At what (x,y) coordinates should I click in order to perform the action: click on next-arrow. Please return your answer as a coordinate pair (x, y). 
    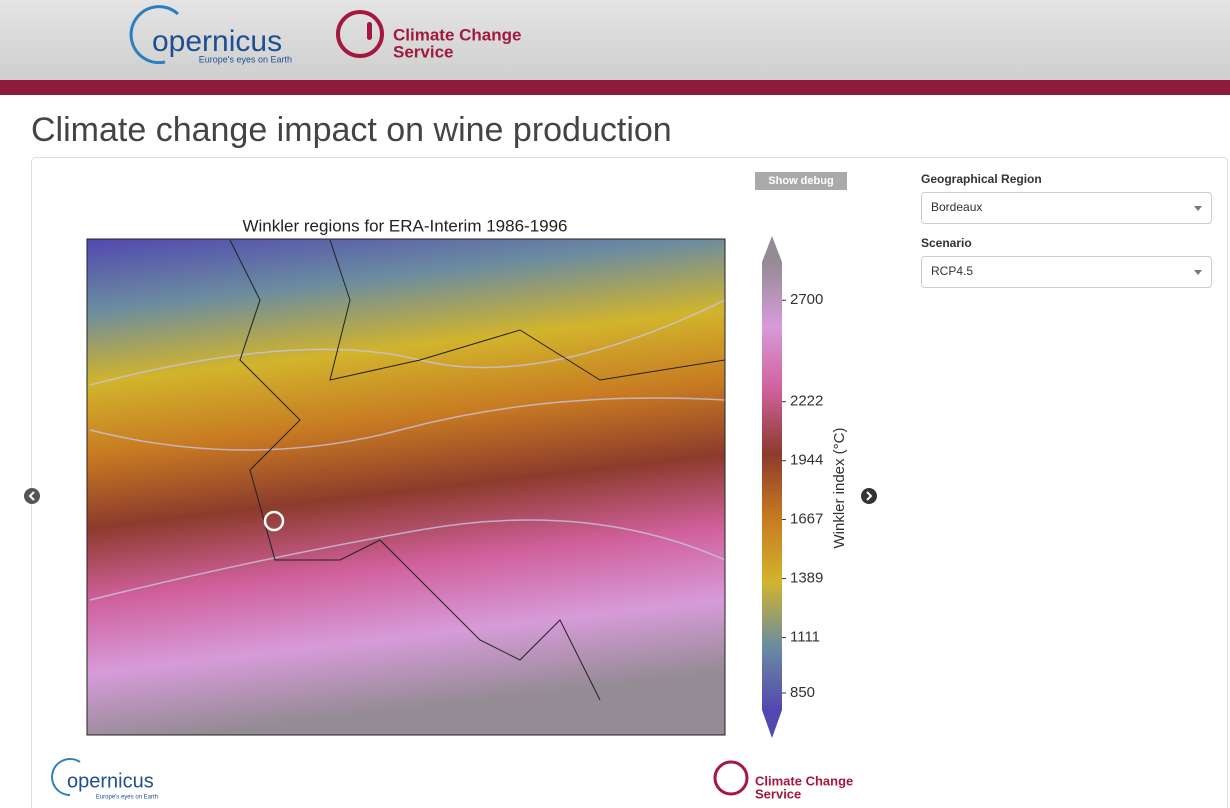
    Looking at the image, I should click on (869, 496).